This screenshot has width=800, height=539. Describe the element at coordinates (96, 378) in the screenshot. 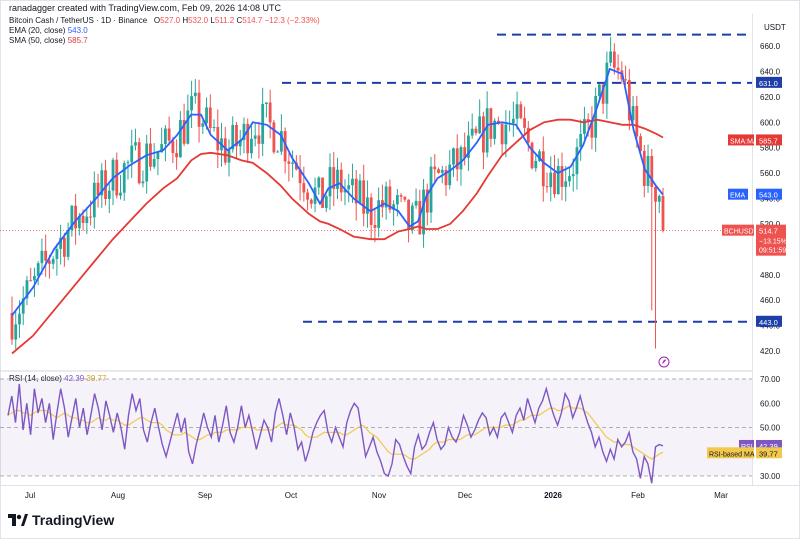

I see `rsi-ma-legend-value: 39.77` at that location.